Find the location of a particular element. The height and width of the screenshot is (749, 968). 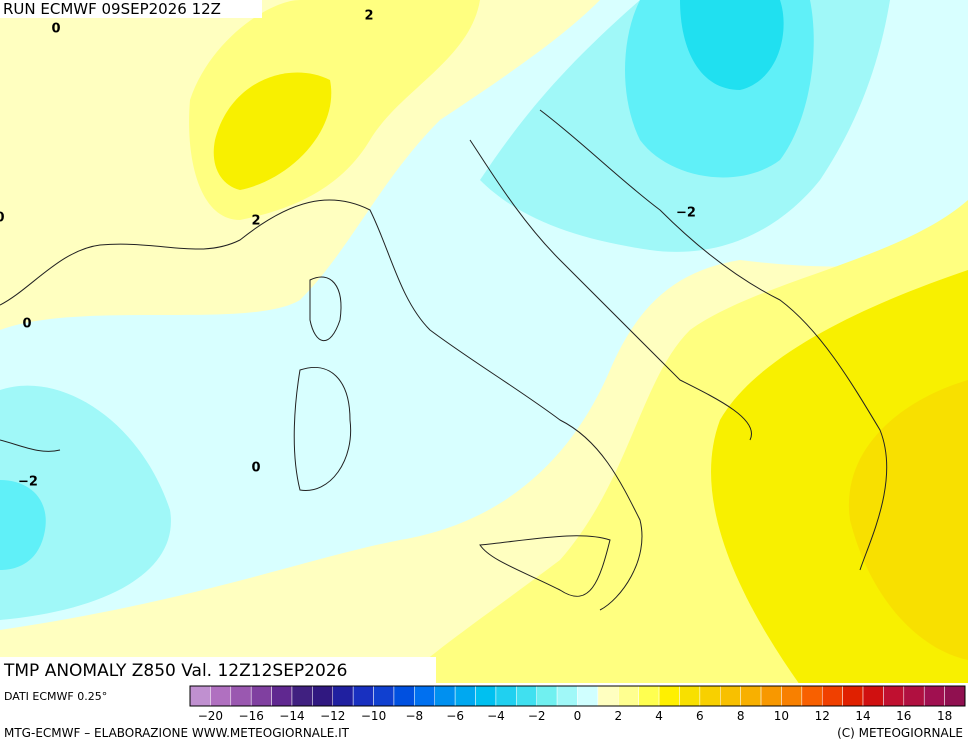

colorbar-label: 6 is located at coordinates (700, 716).